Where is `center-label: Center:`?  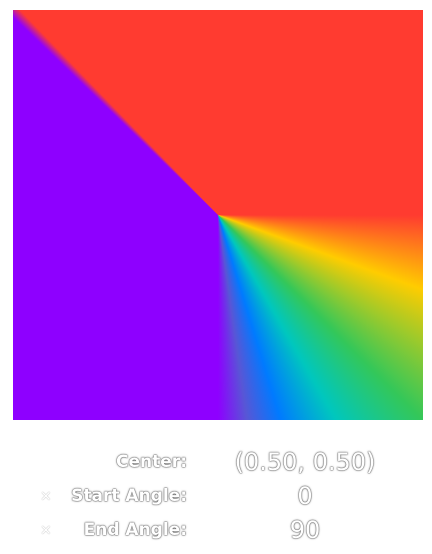
center-label: Center: is located at coordinates (151, 462).